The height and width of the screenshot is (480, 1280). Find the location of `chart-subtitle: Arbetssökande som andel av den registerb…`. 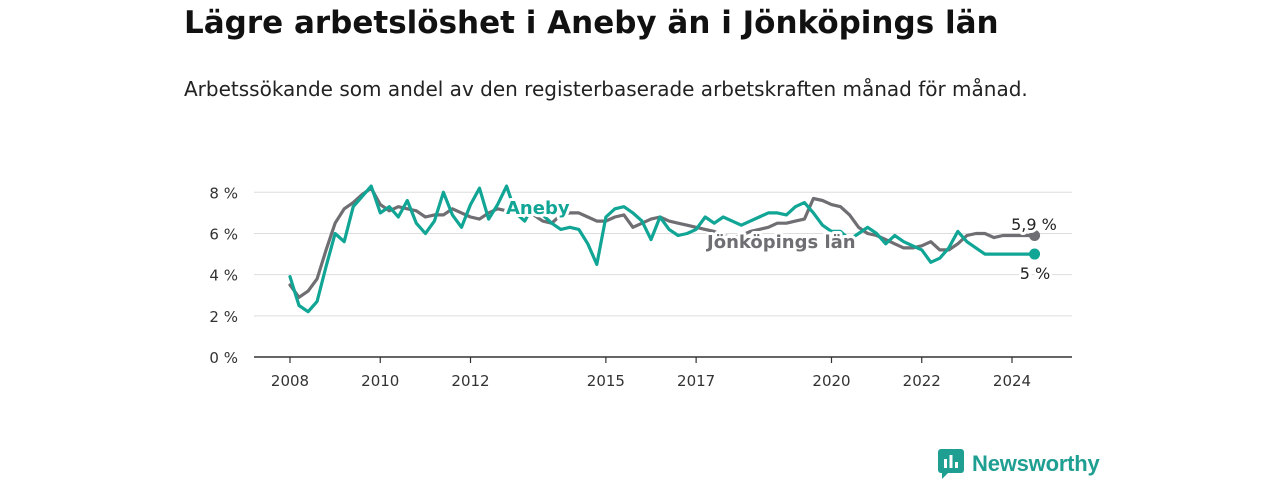

chart-subtitle: Arbetssökande som andel av den registerb… is located at coordinates (606, 89).